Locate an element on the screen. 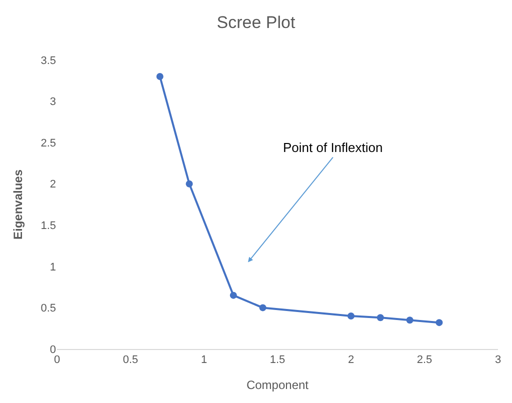 Image resolution: width=512 pixels, height=403 pixels. y-tick-label: 1 is located at coordinates (53, 267).